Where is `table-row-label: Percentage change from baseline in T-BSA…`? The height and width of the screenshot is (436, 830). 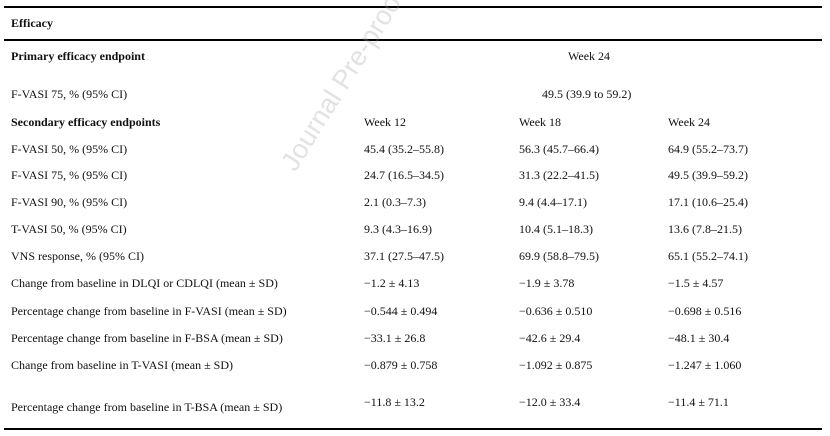 table-row-label: Percentage change from baseline in T-BSA… is located at coordinates (147, 407).